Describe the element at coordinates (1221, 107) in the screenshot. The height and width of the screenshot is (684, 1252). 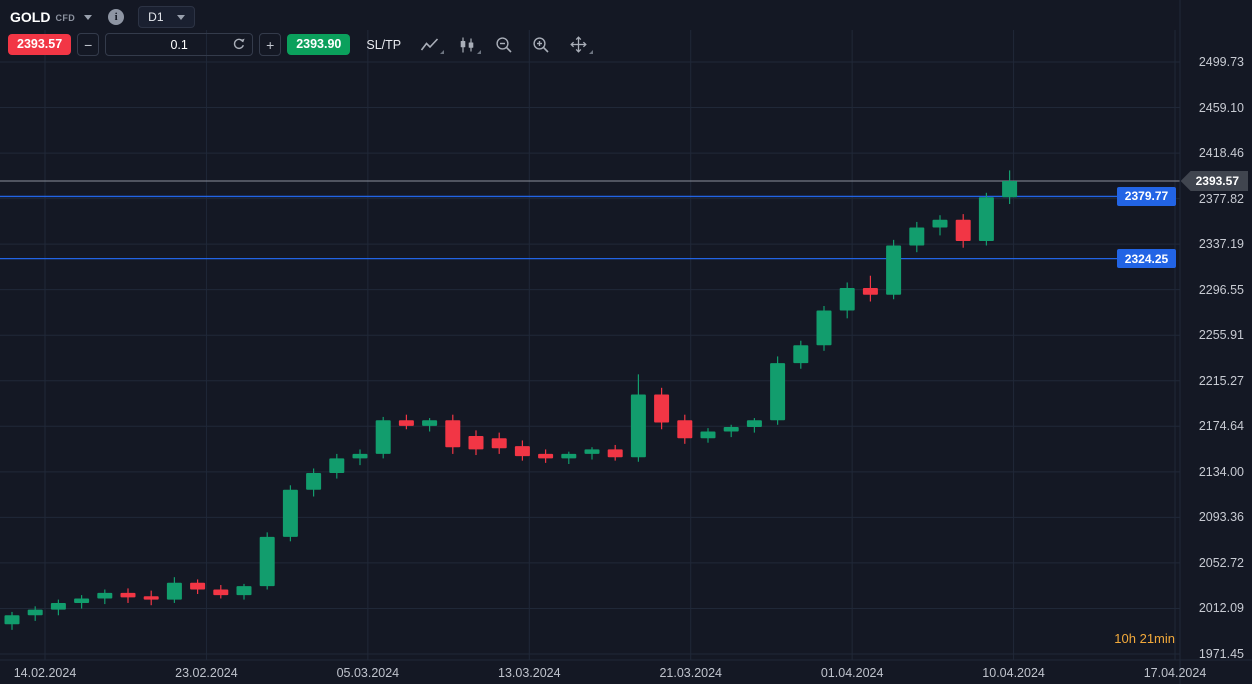
I see `price-axis-label: 2459.10` at that location.